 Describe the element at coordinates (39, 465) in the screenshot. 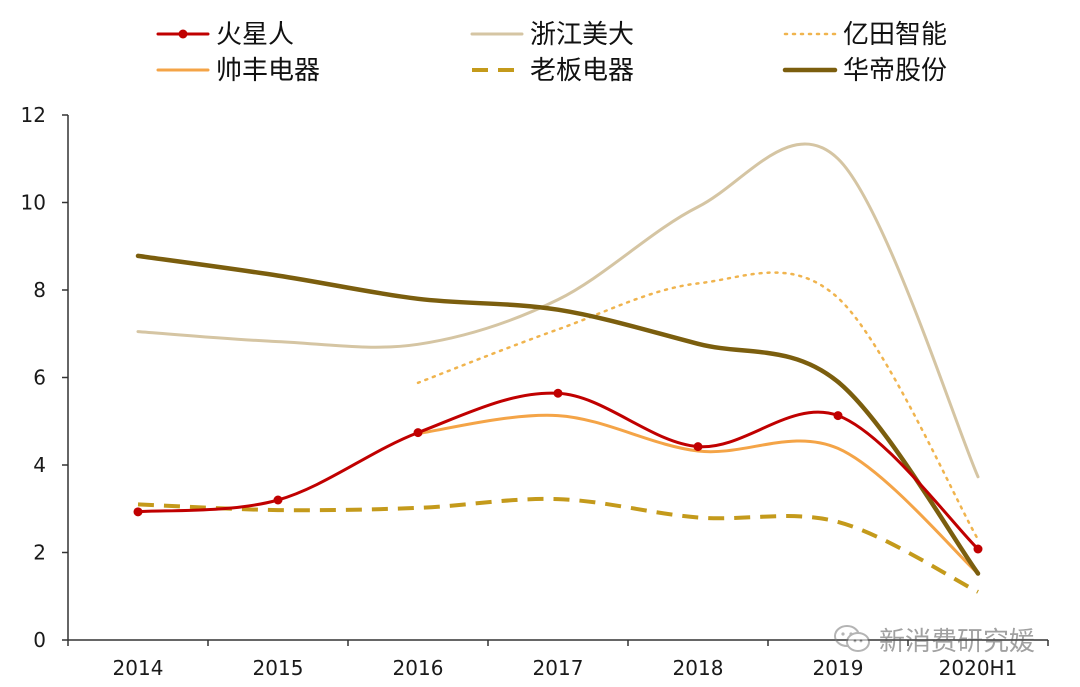

I see `y-tick-label: 4` at that location.